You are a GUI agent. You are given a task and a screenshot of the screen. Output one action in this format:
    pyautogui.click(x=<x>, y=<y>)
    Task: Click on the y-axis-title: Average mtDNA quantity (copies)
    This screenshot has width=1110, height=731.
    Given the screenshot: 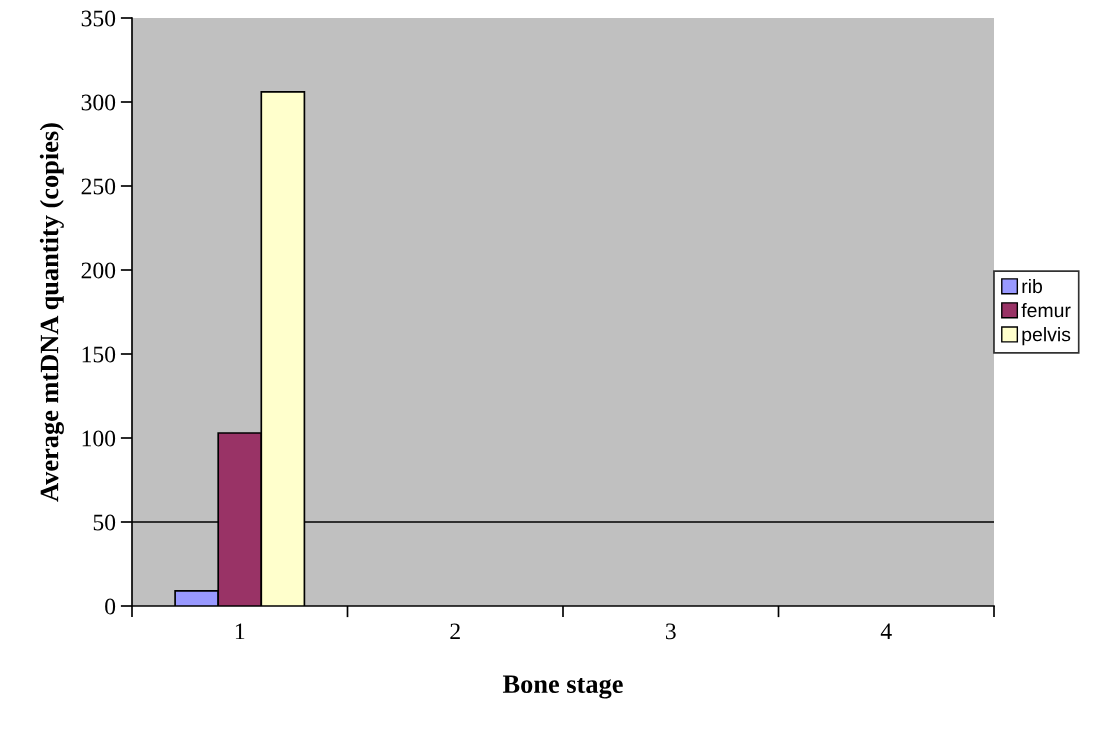 What is the action you would take?
    pyautogui.click(x=51, y=312)
    